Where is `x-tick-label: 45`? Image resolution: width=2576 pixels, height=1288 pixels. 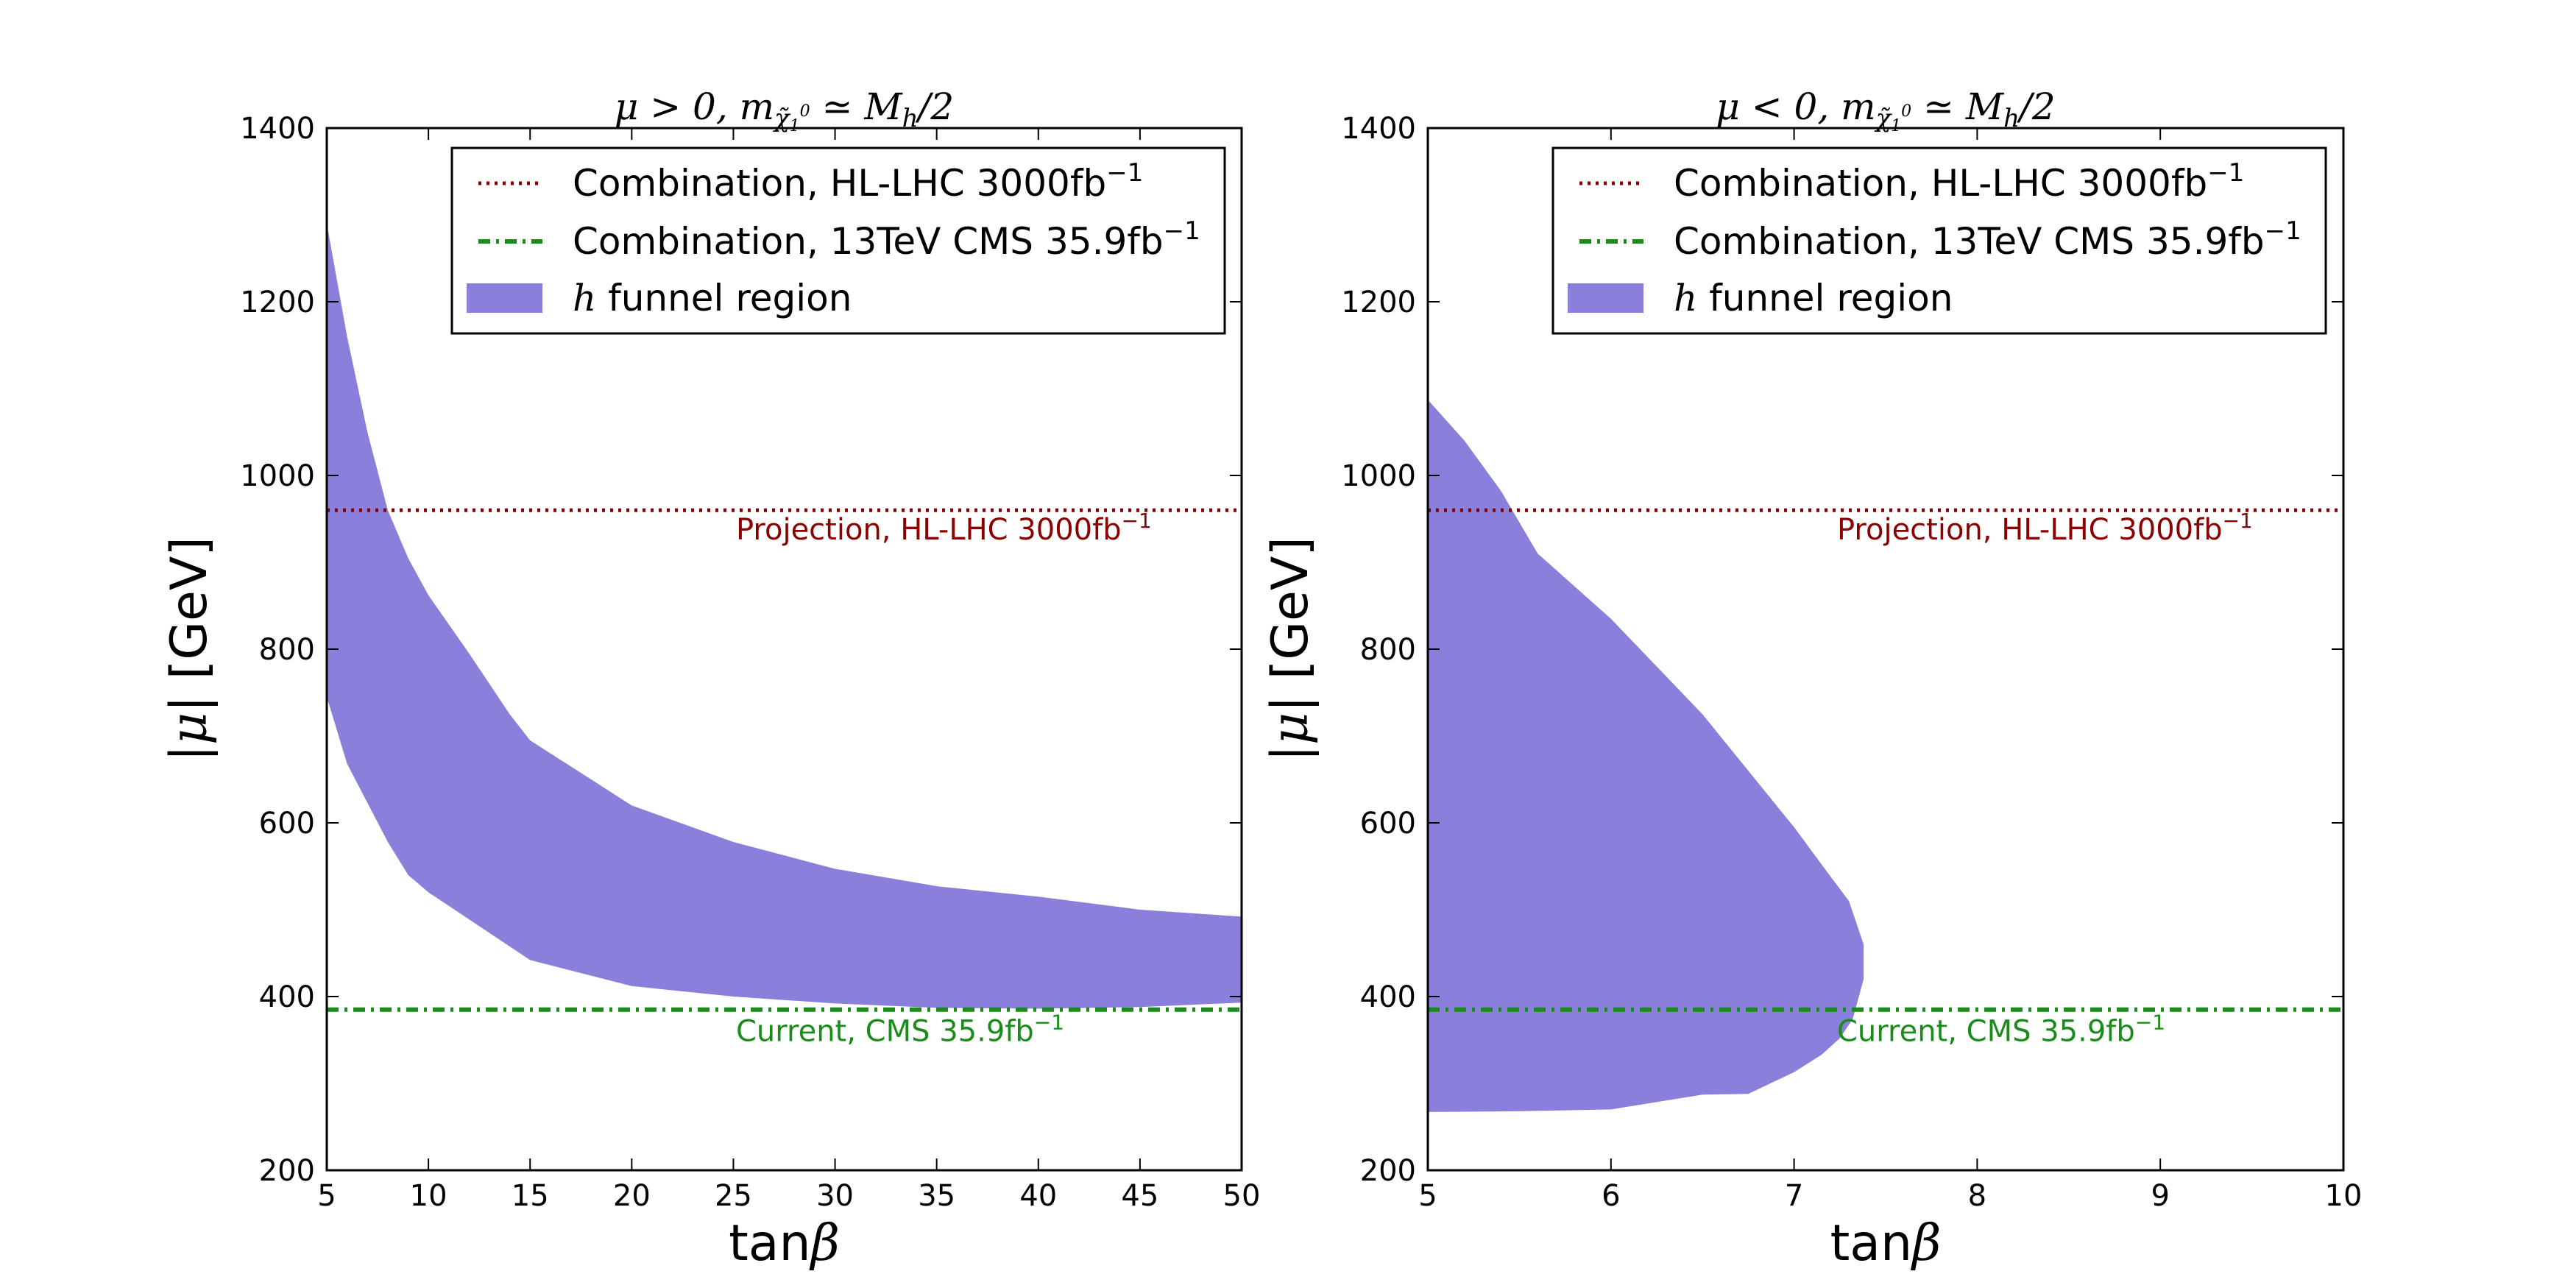
x-tick-label: 45 is located at coordinates (1139, 1196).